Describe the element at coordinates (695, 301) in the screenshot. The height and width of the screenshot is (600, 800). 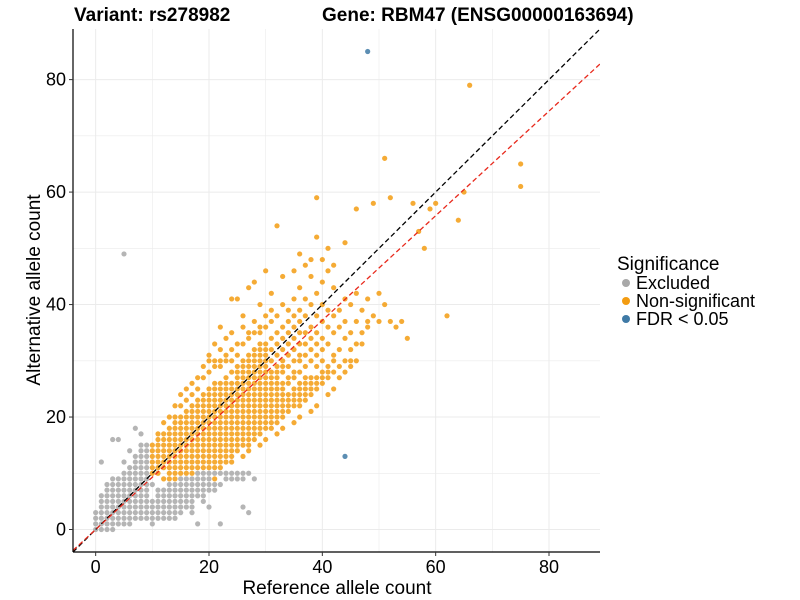
I see `legend-label: Non-significant` at that location.